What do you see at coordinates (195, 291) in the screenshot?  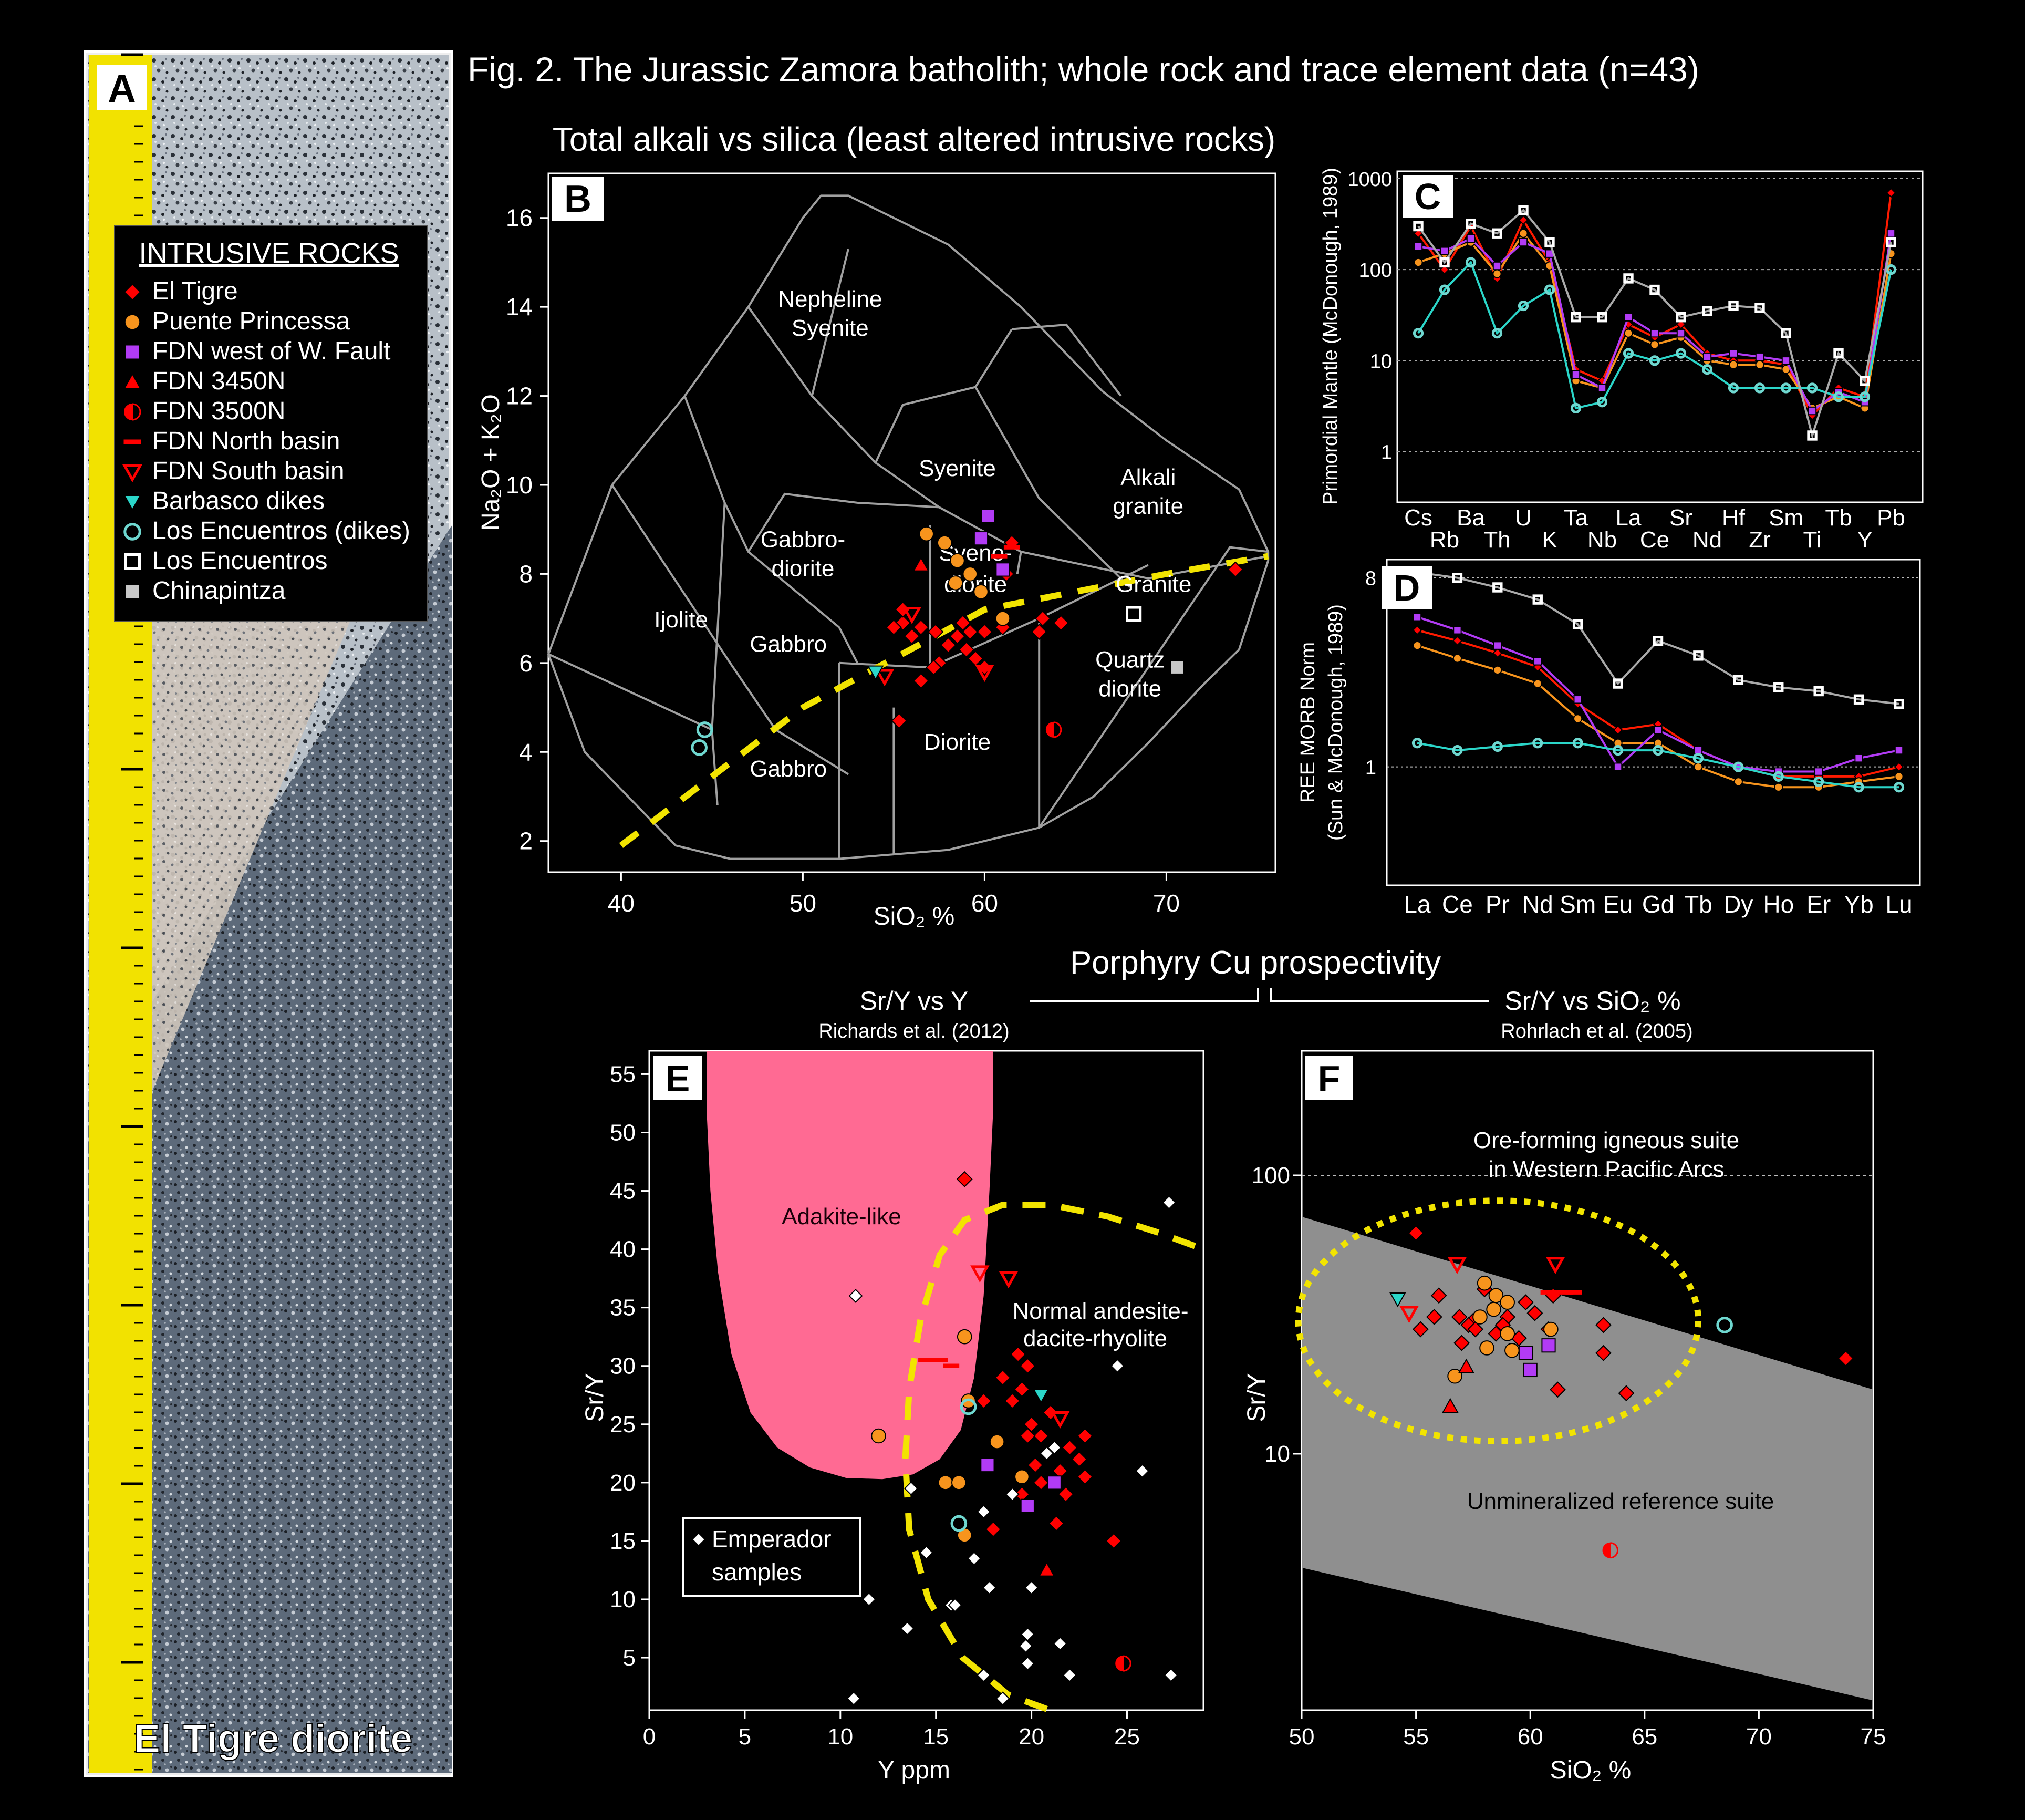 I see `legend-label-el-tigre: El Tigre` at bounding box center [195, 291].